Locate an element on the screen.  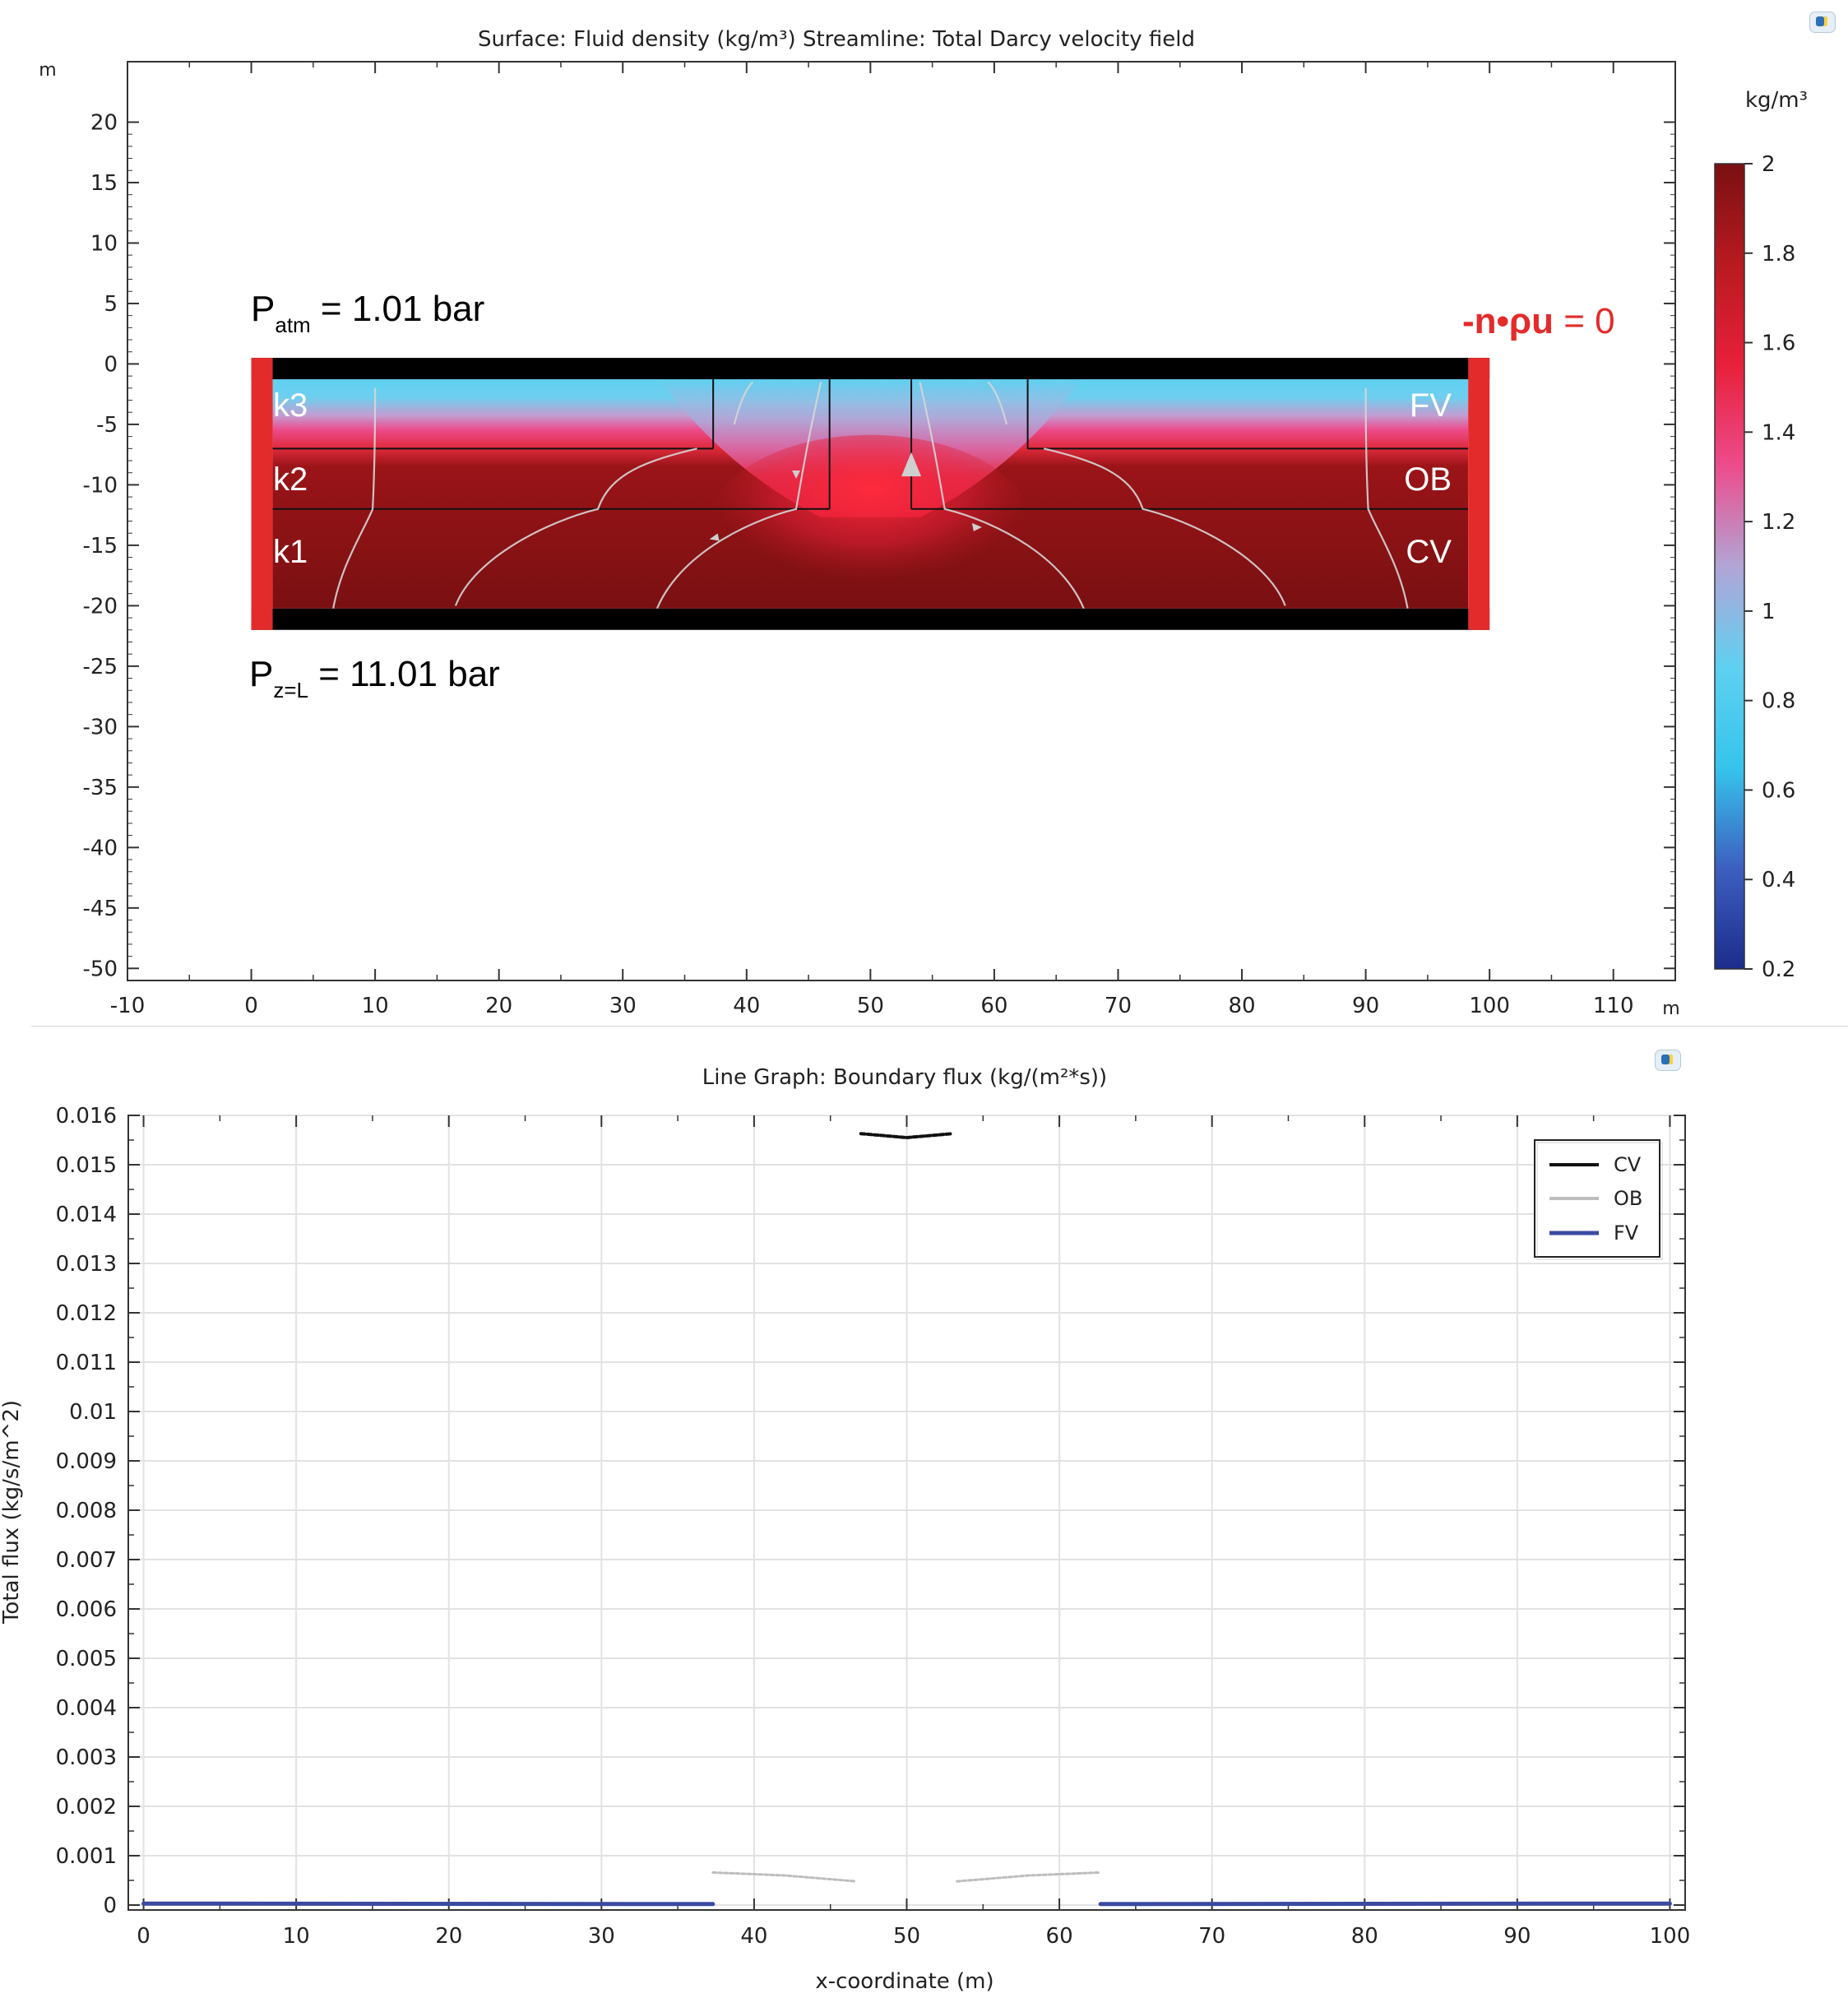
layer-boundaries is located at coordinates (870, 444).